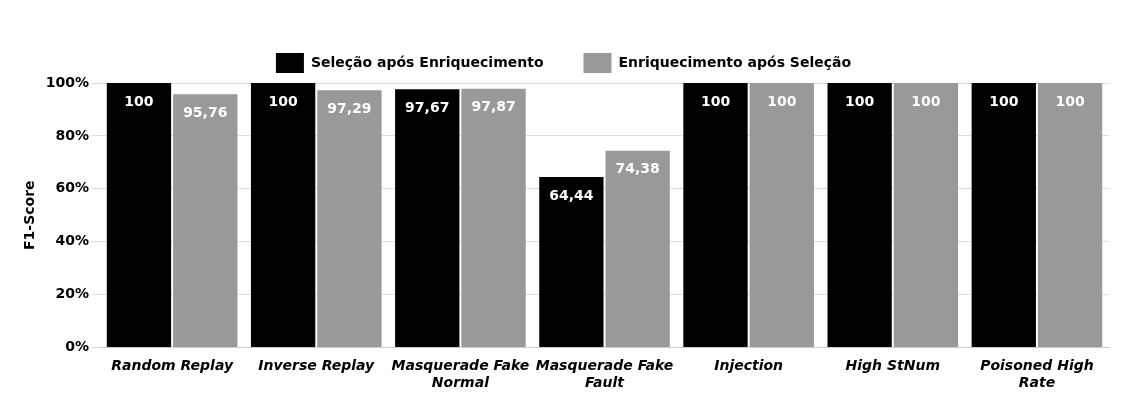 The height and width of the screenshot is (403, 1127). Describe the element at coordinates (893, 365) in the screenshot. I see `x-tick-label: High StNum` at that location.